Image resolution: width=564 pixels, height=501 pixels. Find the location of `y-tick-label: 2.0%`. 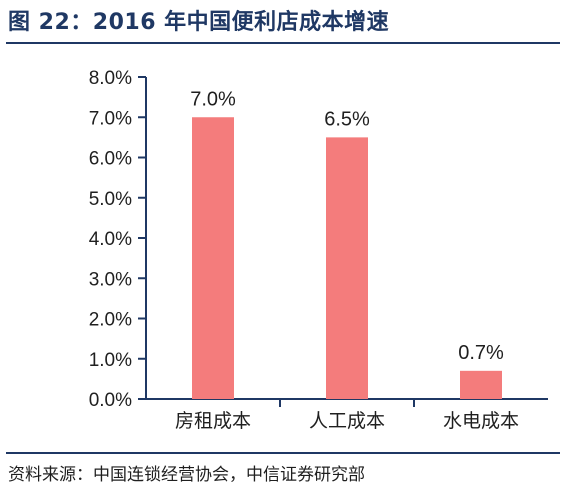

y-tick-label: 2.0% is located at coordinates (110, 320).